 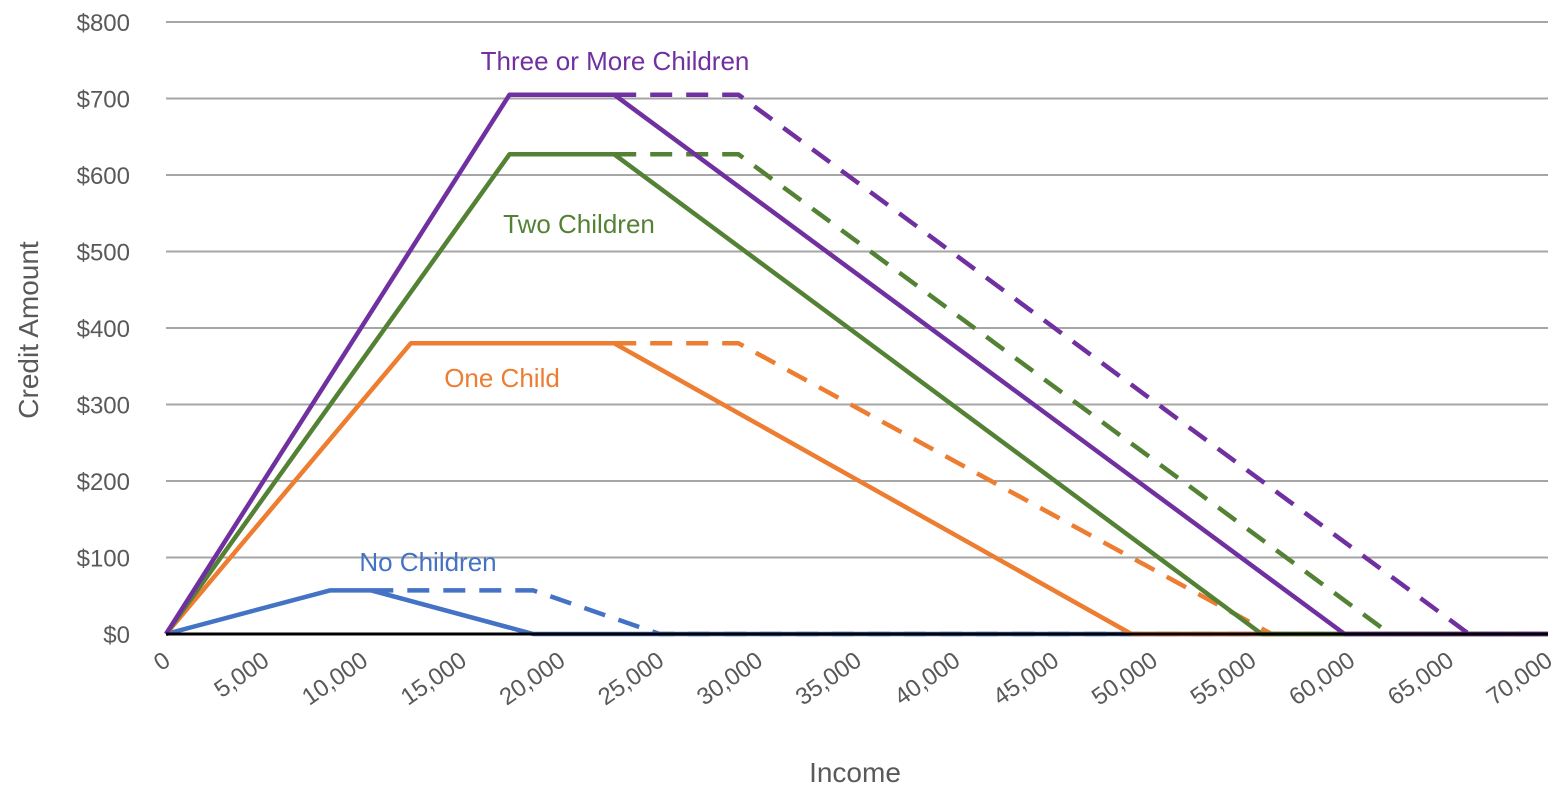 I want to click on x-tick-label: 60,000, so click(x=1322, y=679).